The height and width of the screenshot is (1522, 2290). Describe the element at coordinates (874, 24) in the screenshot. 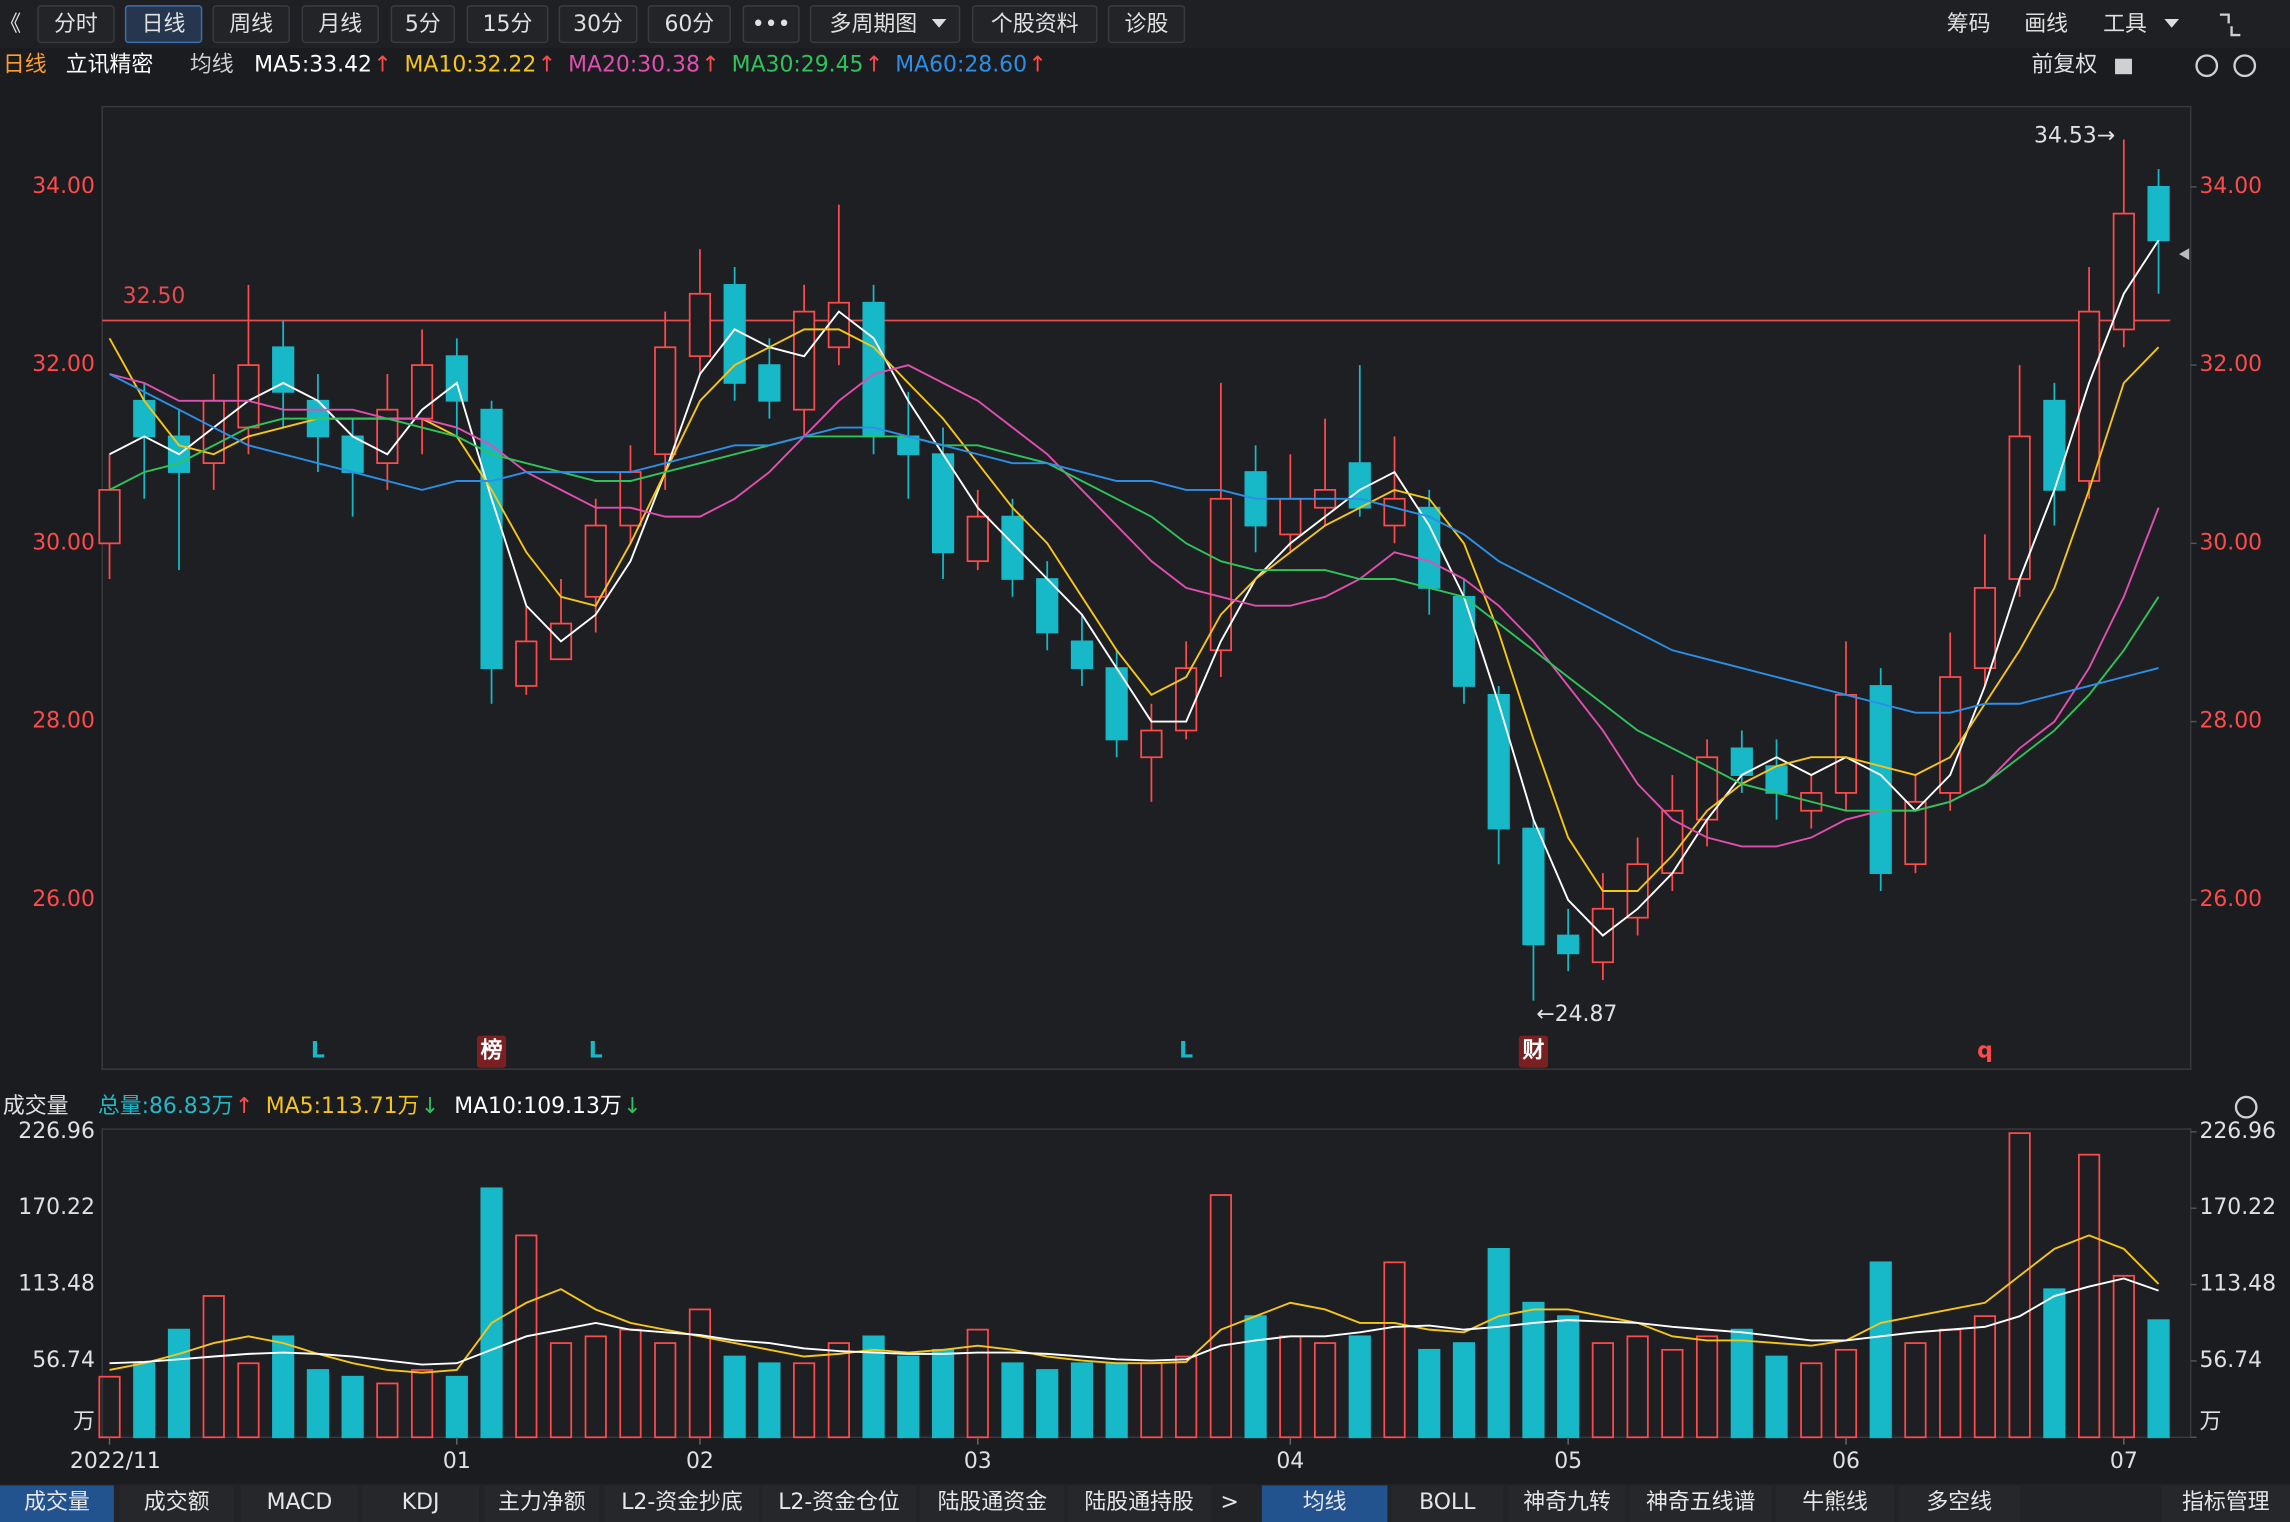

I see `toolbar-label: 多周期图` at that location.